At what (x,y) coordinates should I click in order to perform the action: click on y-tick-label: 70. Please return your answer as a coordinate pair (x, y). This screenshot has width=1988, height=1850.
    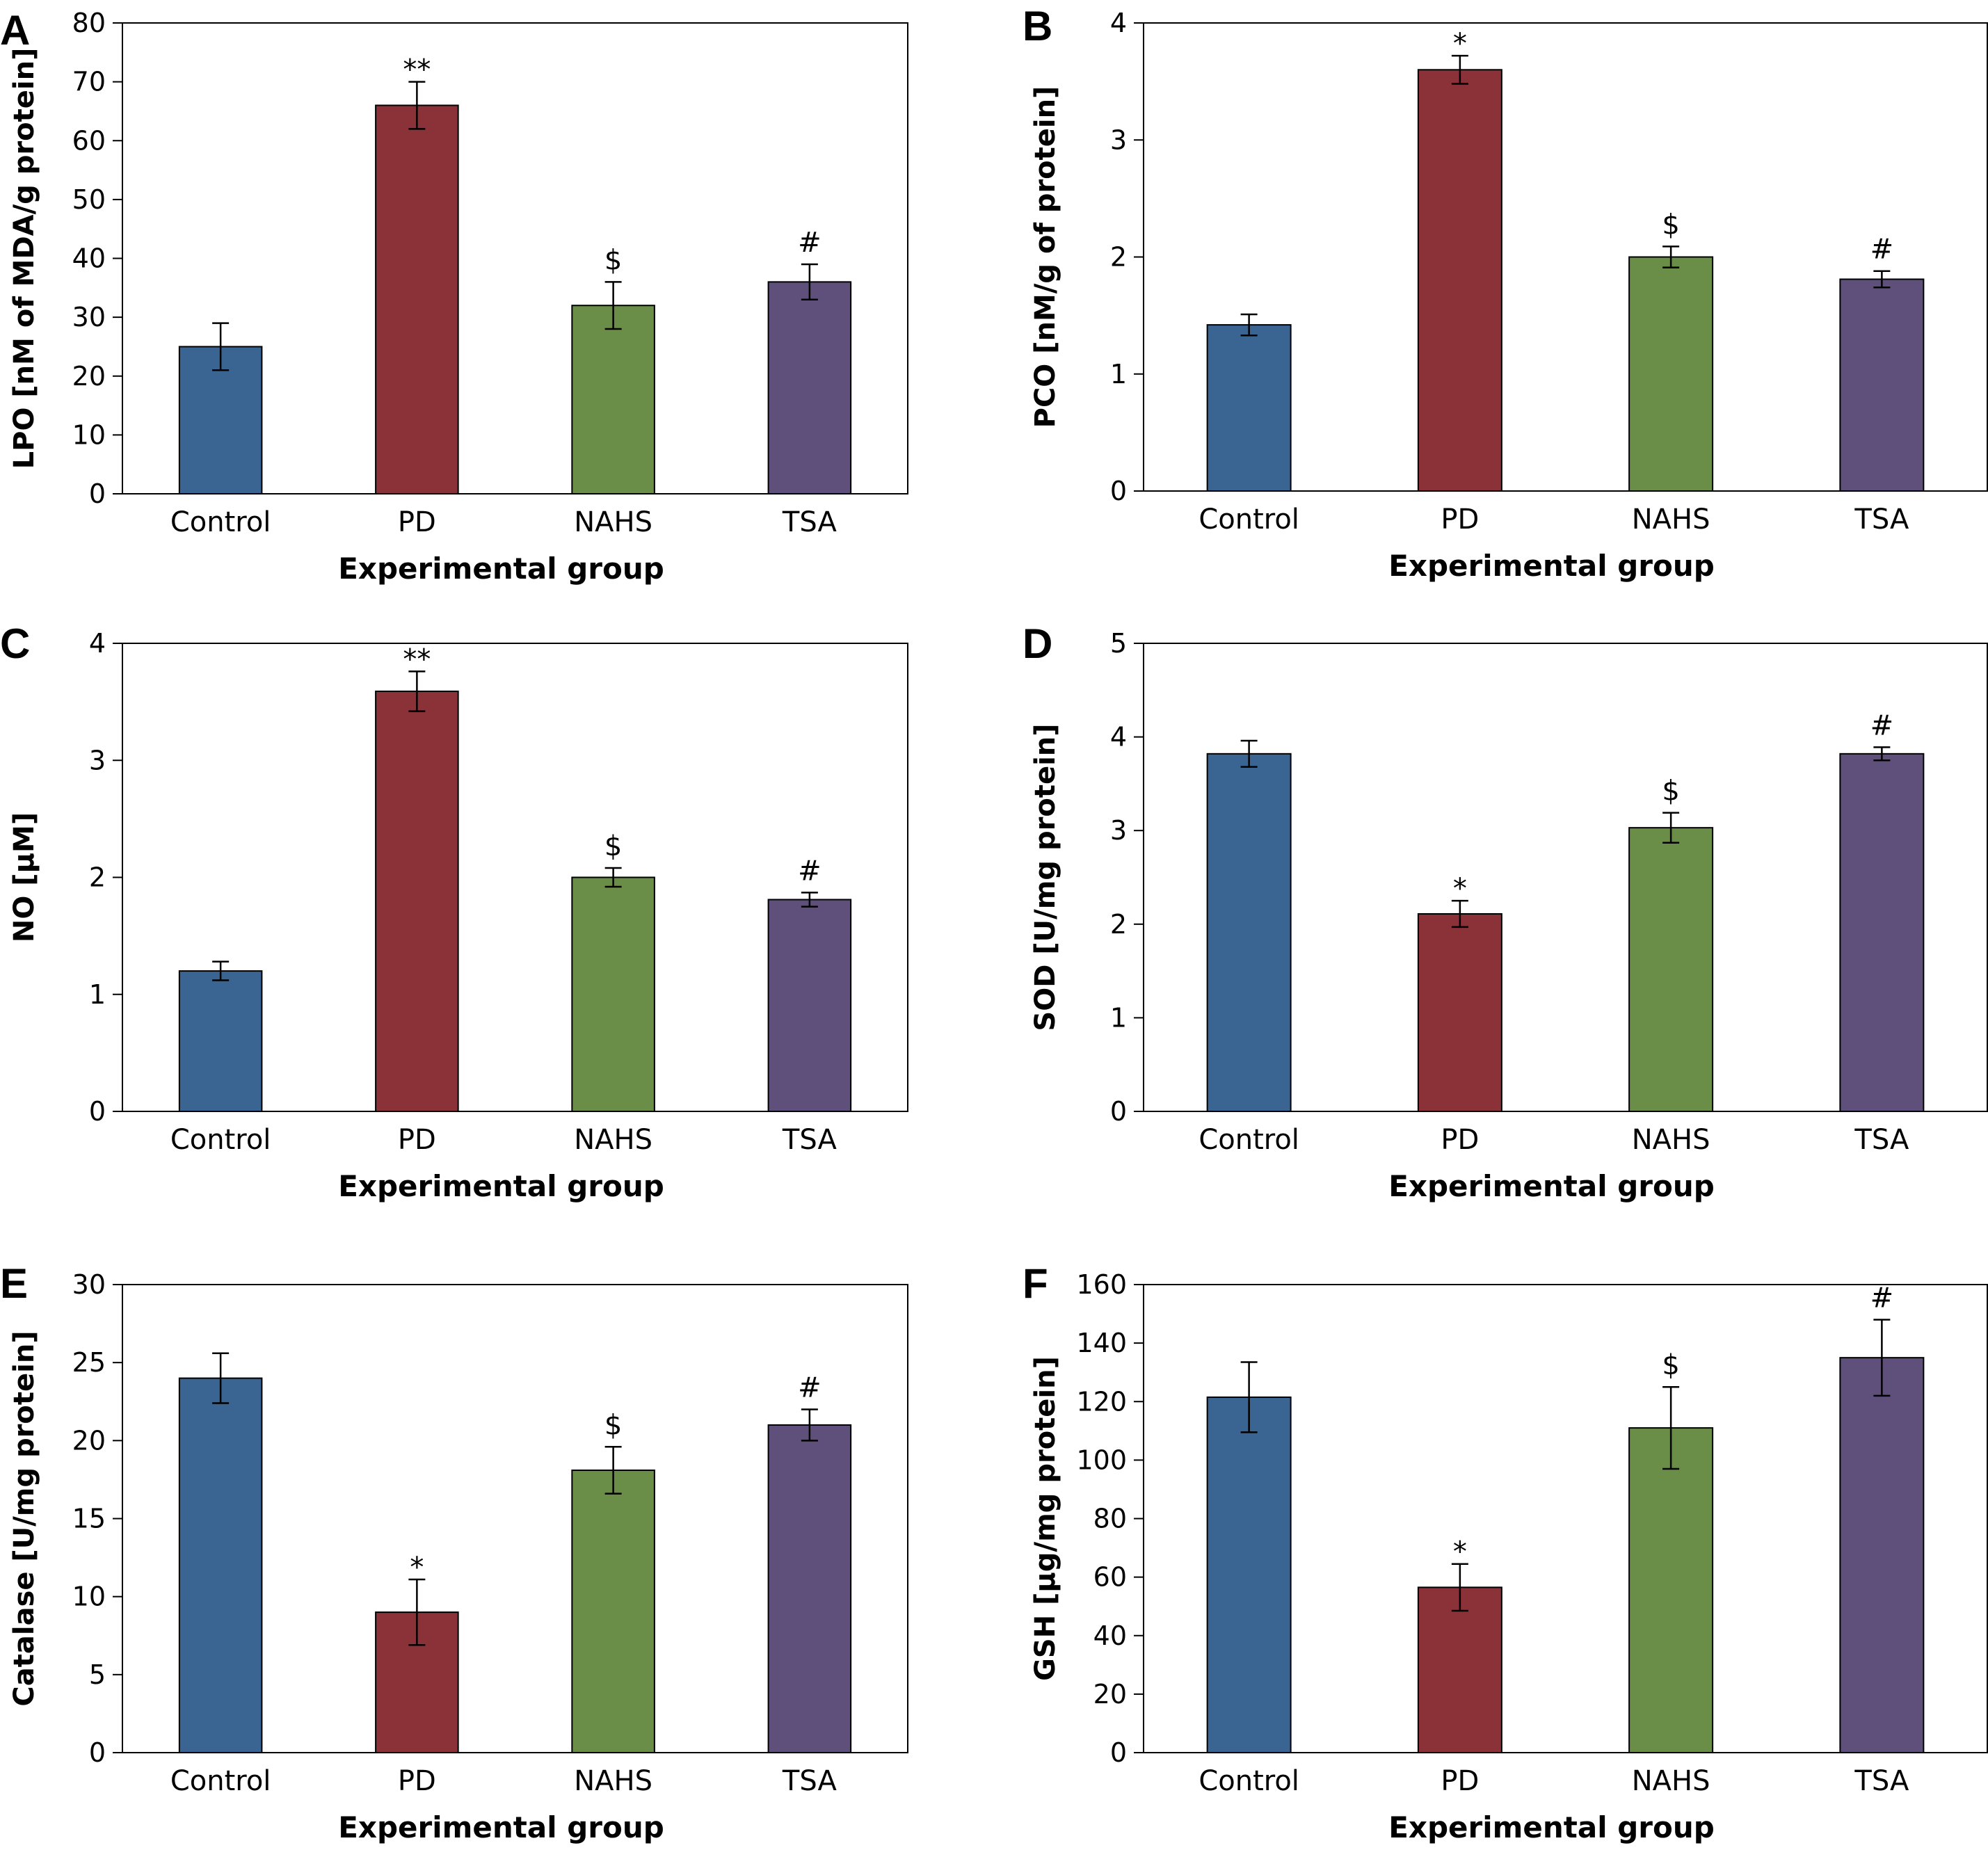
    Looking at the image, I should click on (89, 82).